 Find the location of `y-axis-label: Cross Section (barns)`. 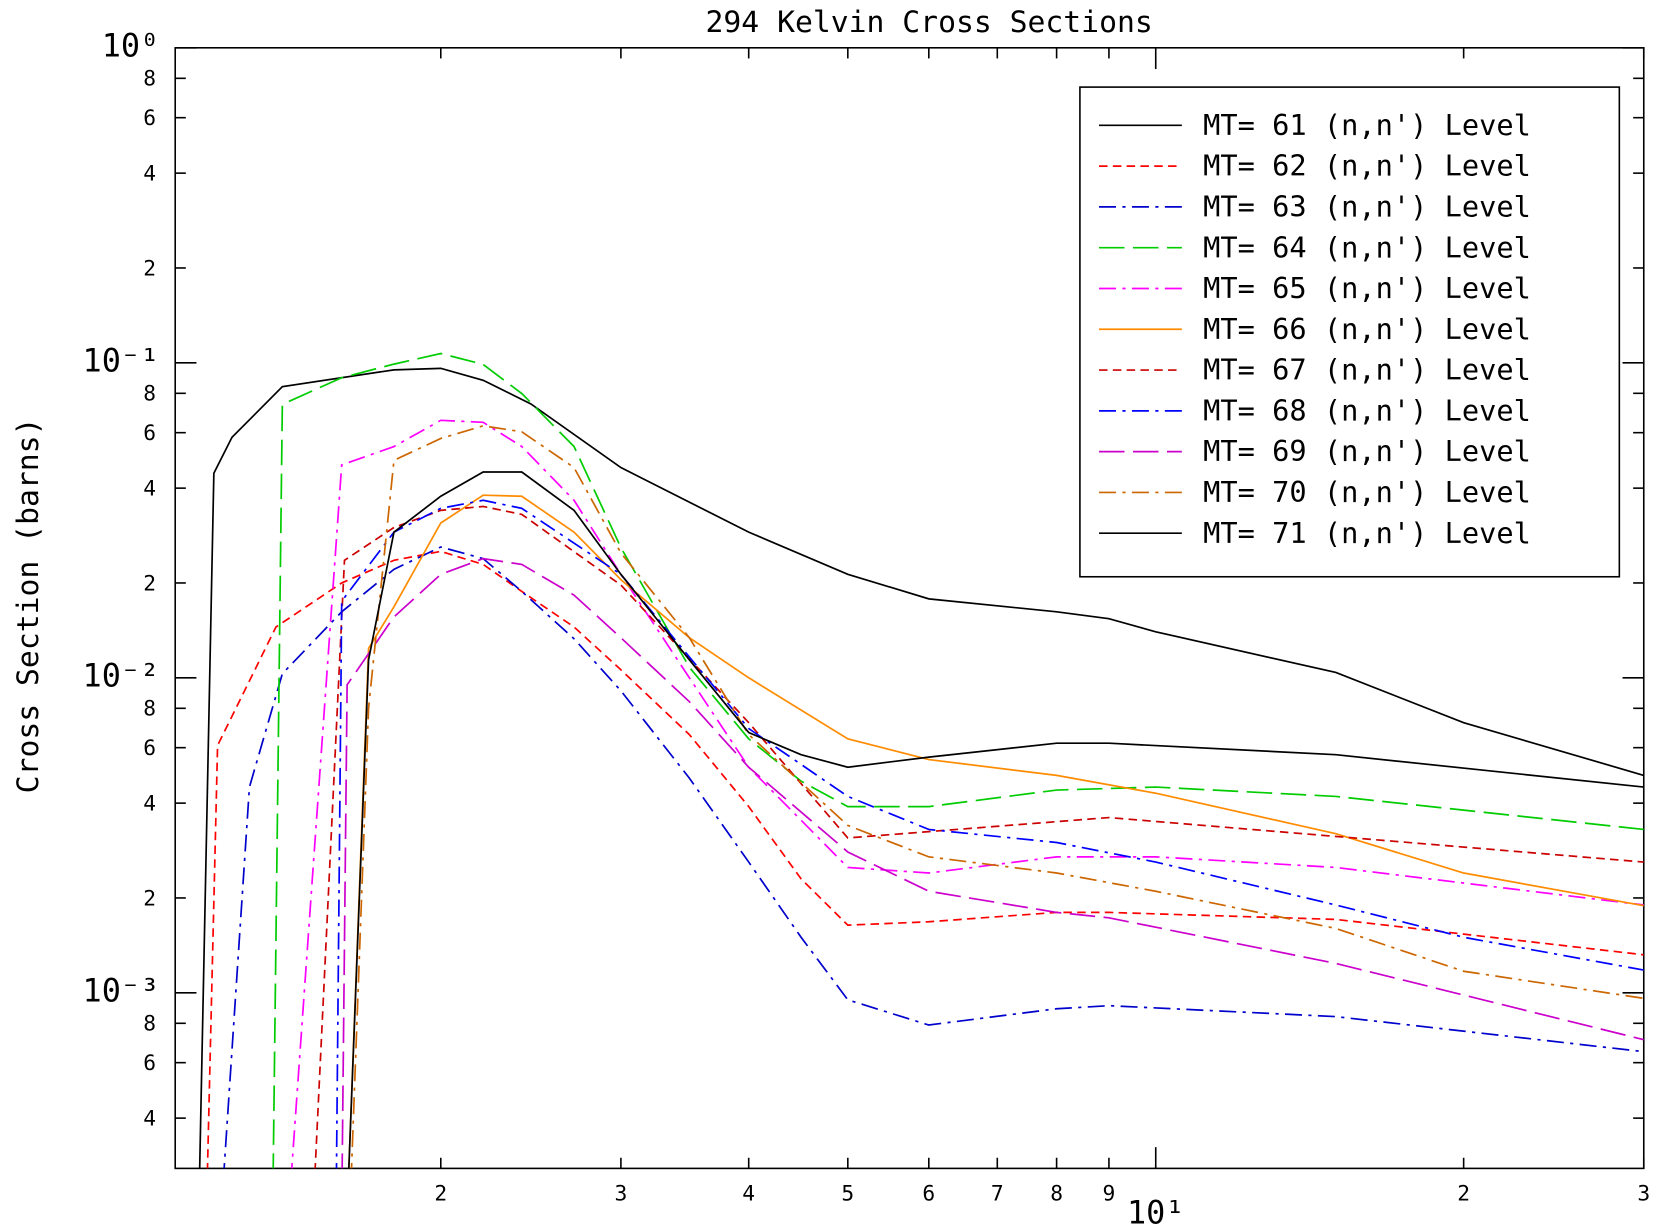

y-axis-label: Cross Section (barns) is located at coordinates (28, 606).